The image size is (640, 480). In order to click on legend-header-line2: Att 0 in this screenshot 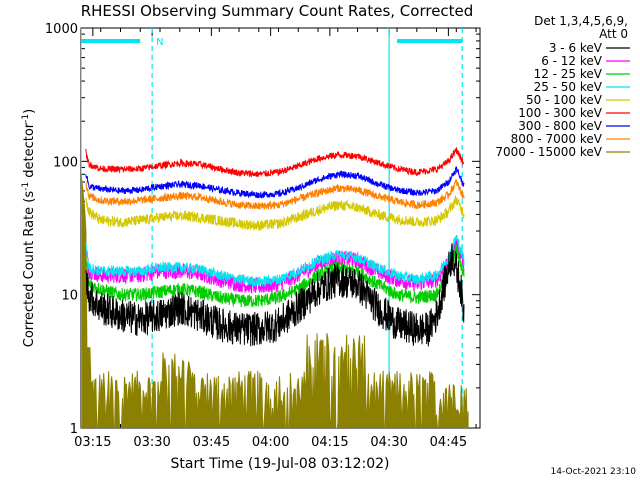, I will do `click(613, 34)`.